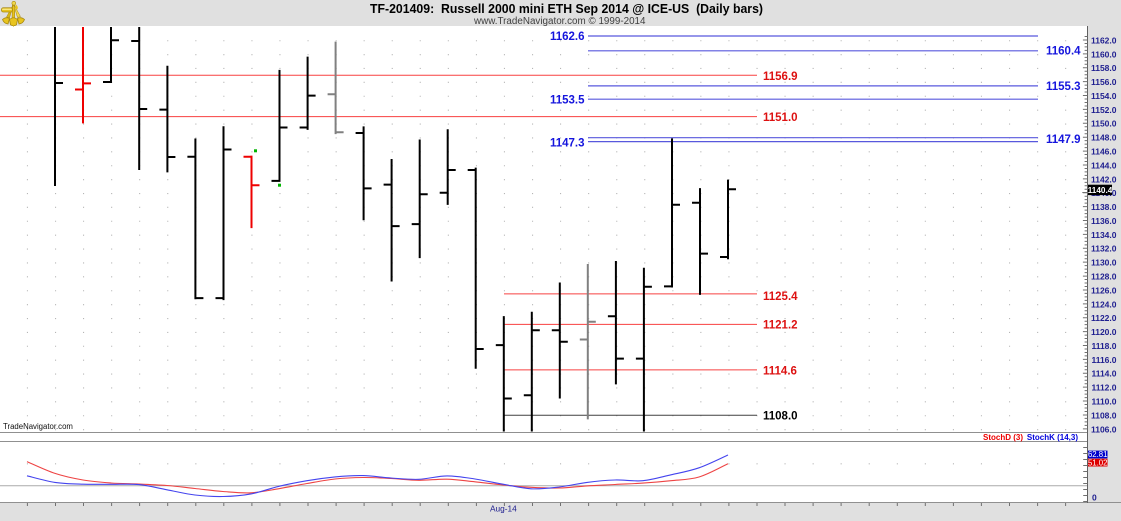 The image size is (1121, 521). Describe the element at coordinates (1104, 68) in the screenshot. I see `svg-text: 1158.0` at that location.